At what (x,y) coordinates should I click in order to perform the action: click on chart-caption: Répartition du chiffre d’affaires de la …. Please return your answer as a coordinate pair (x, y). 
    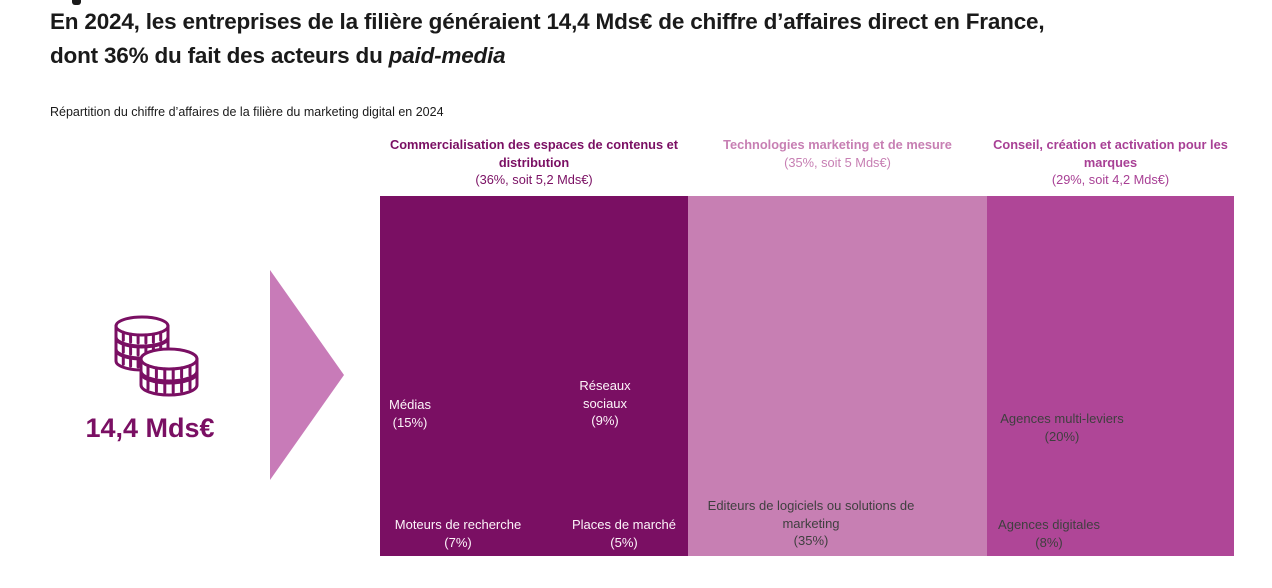
    Looking at the image, I should click on (247, 112).